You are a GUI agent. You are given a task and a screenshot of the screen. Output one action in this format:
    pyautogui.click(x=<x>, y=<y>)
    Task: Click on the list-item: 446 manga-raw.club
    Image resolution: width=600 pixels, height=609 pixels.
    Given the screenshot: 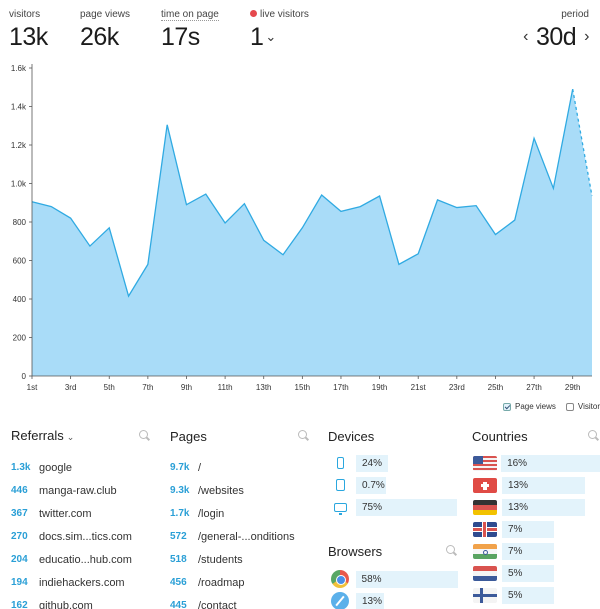 What is the action you would take?
    pyautogui.click(x=81, y=490)
    